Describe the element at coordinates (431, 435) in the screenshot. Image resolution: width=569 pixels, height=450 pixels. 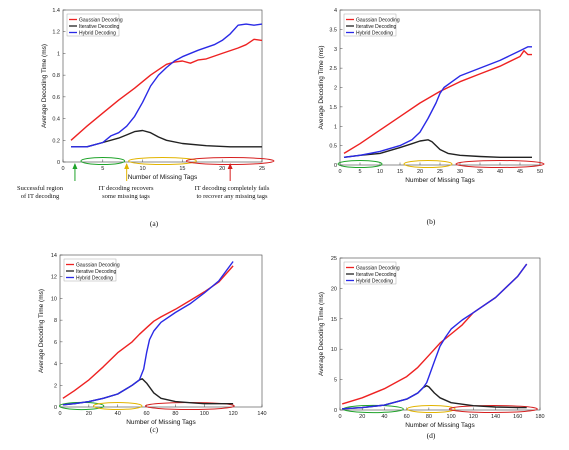
I see `panel-label: (d)` at that location.